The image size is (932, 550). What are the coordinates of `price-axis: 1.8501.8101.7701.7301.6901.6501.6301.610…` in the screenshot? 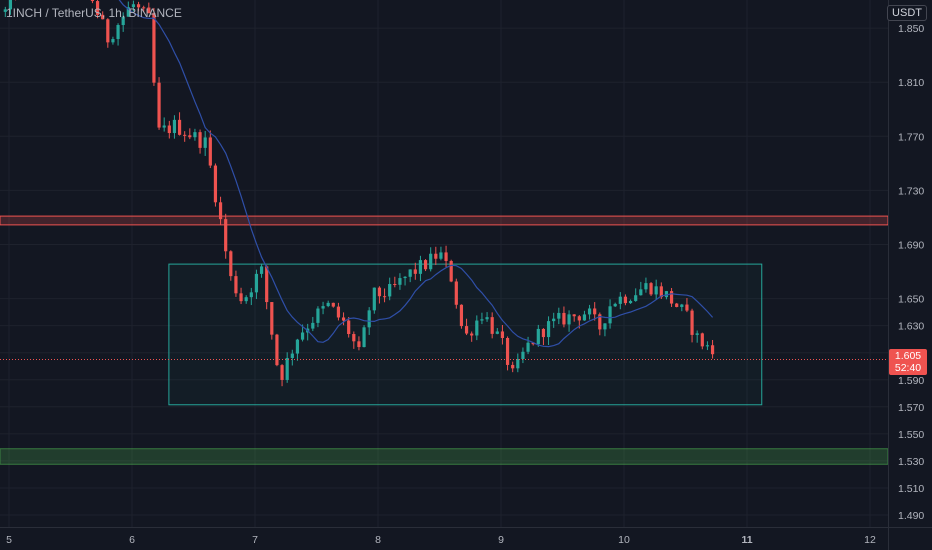 It's located at (906, 275).